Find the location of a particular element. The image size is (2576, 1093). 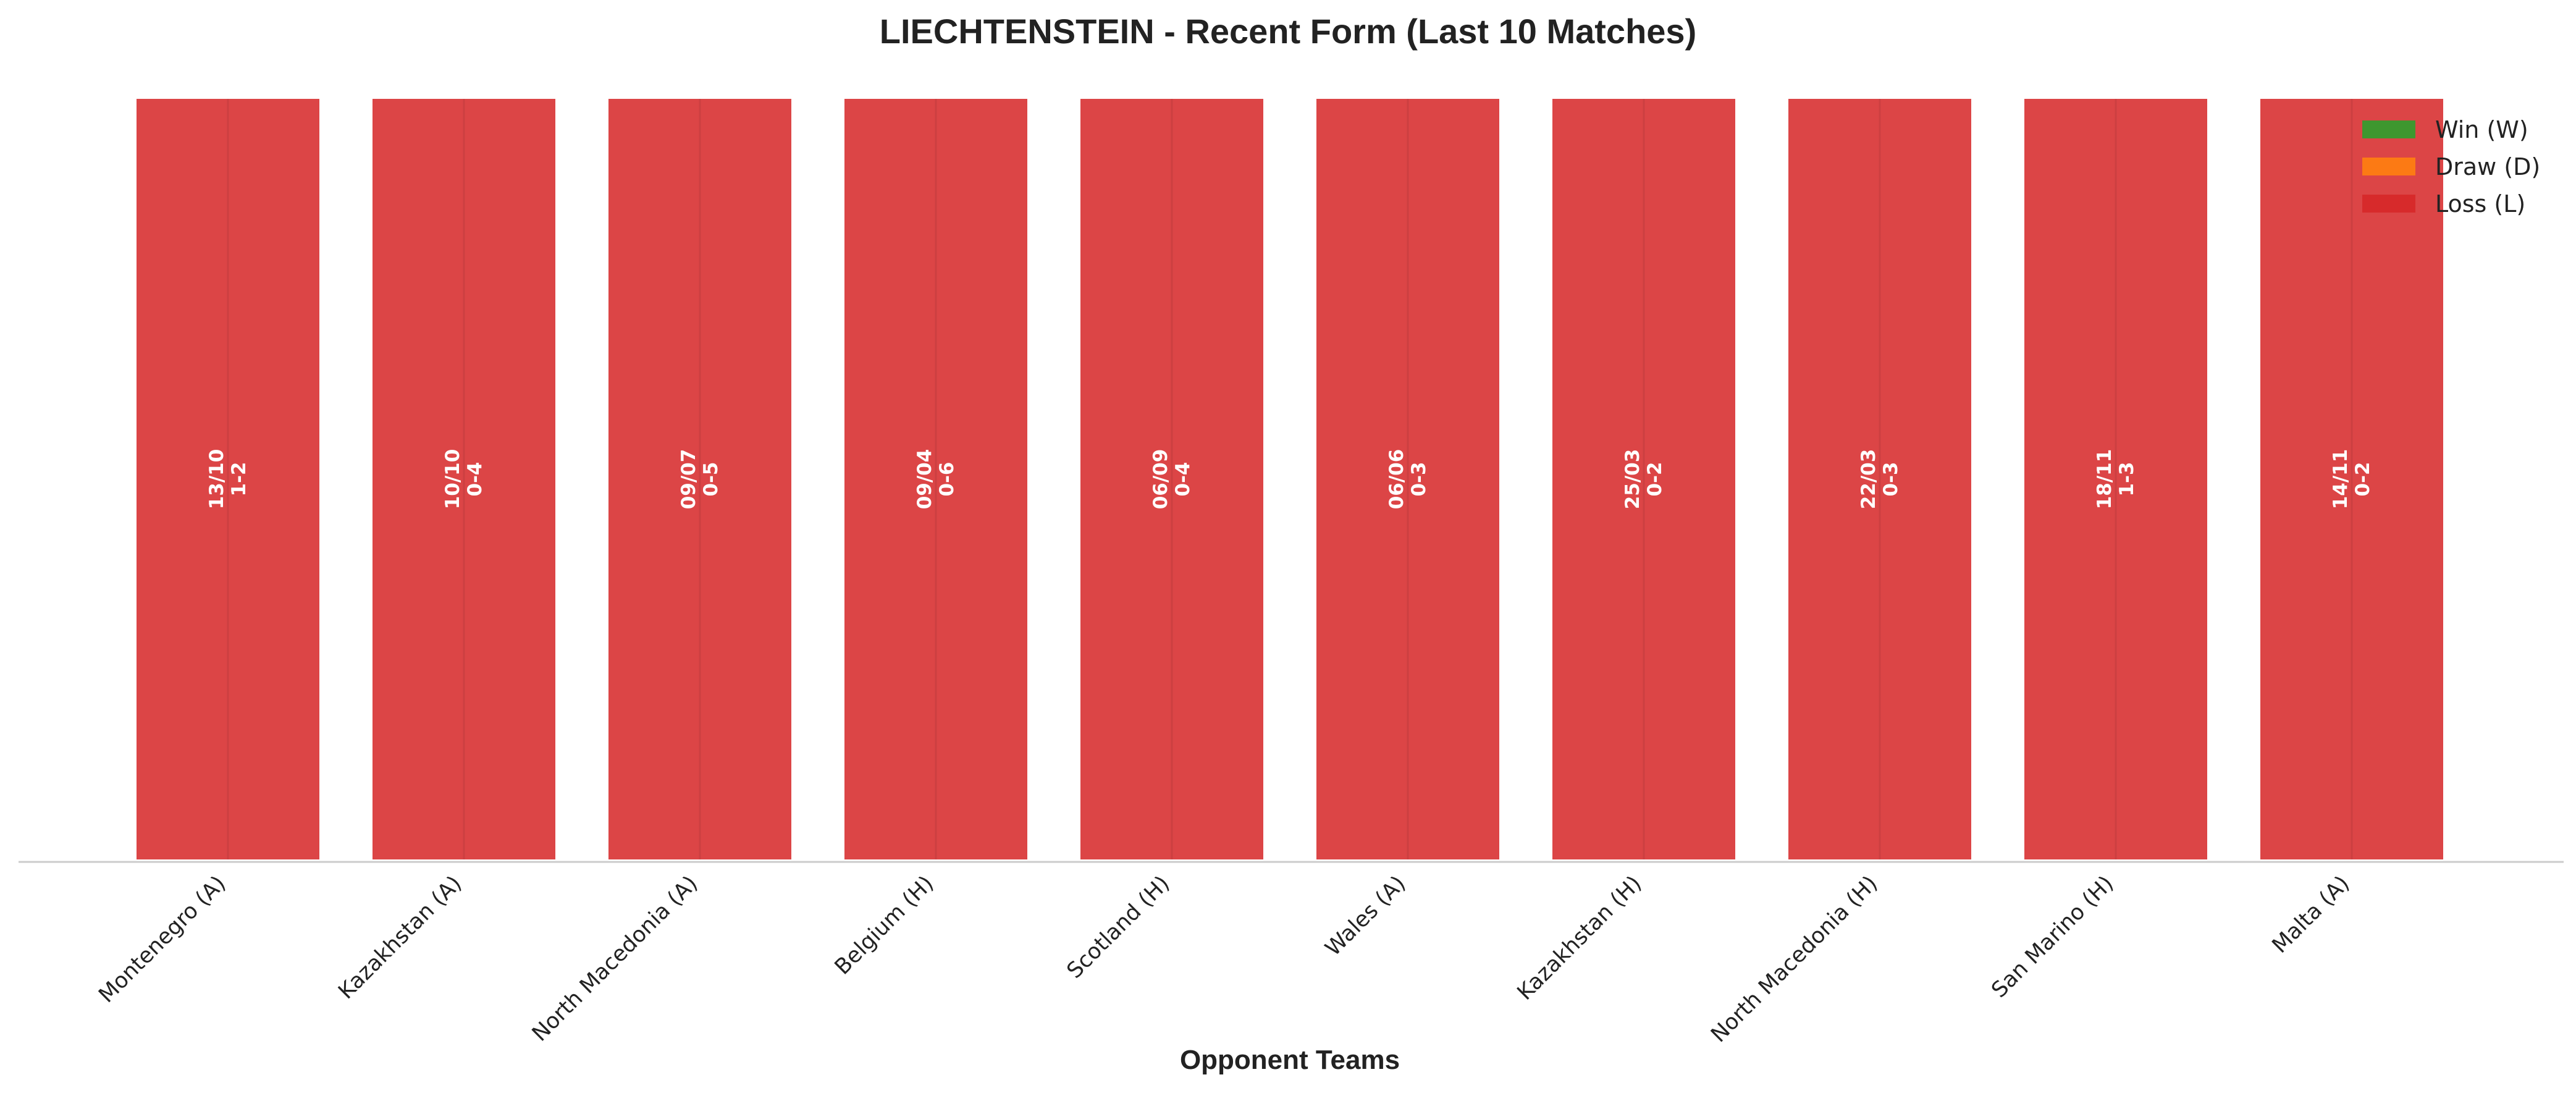

legend: Win (W) Draw (D) Loss (L) is located at coordinates (2451, 167).